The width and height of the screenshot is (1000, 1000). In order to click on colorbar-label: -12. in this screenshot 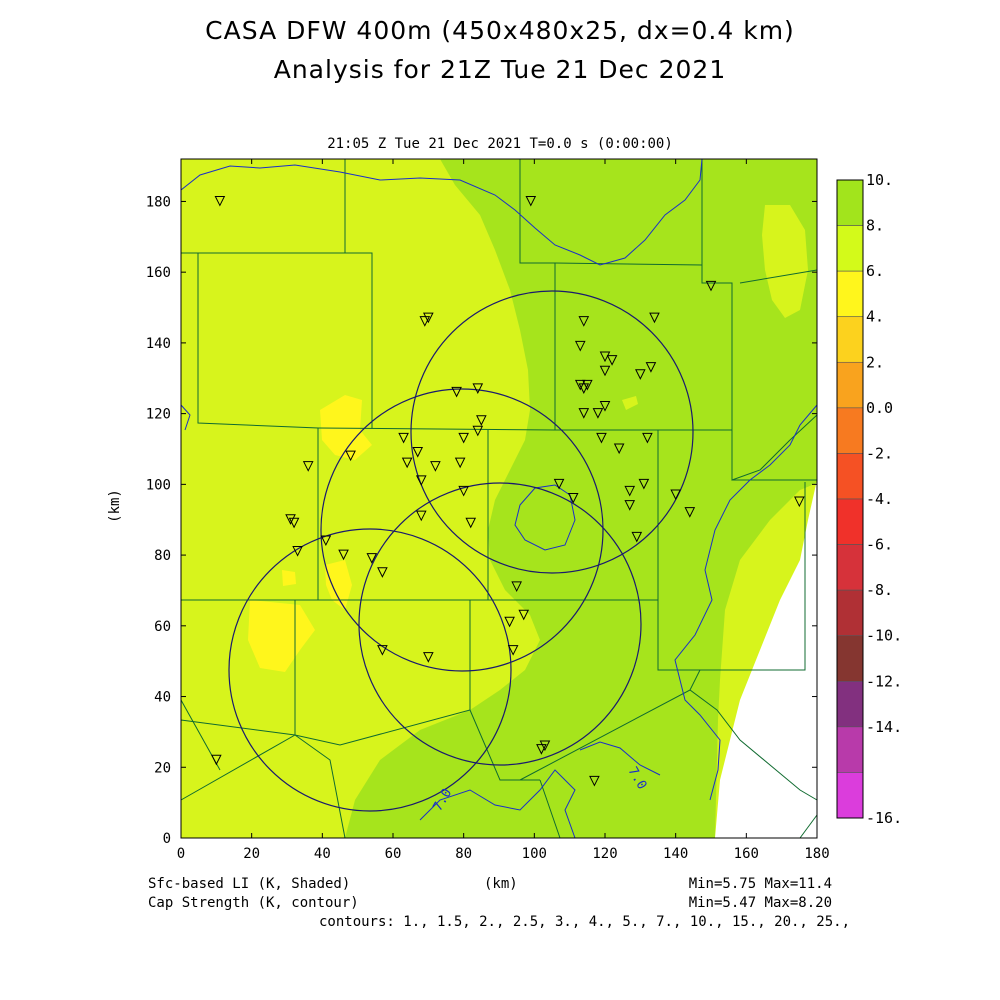, I will do `click(884, 681)`.